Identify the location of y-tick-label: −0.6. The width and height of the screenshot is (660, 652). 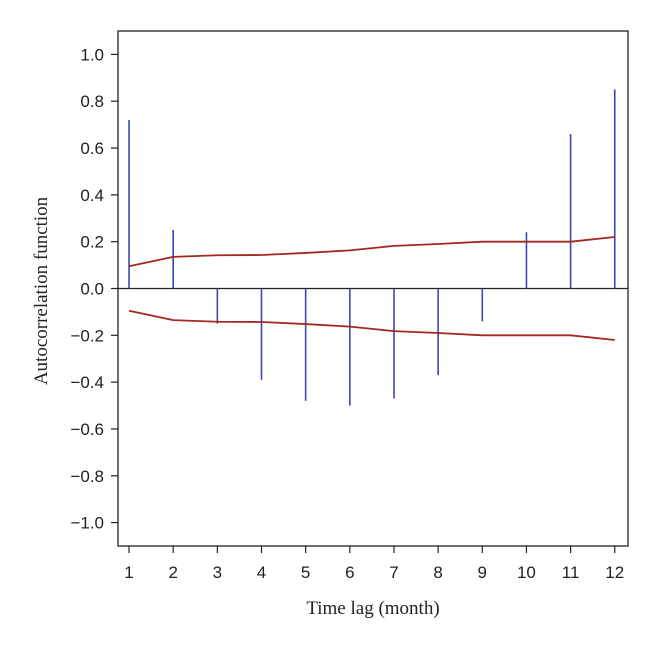
(87, 429).